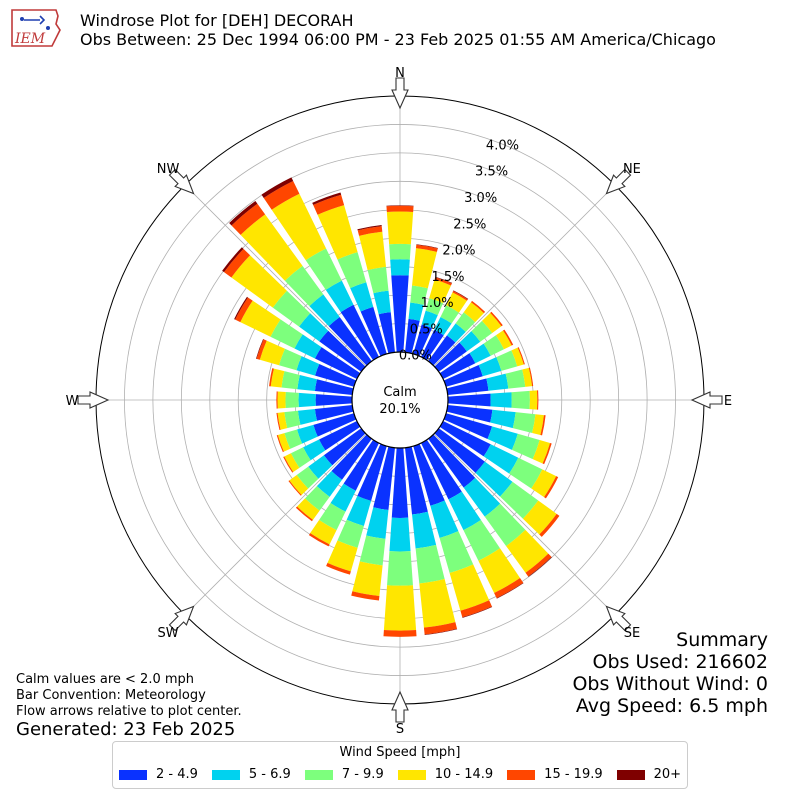 Image resolution: width=800 pixels, height=800 pixels. I want to click on bar-dir190-s1, so click(377, 523).